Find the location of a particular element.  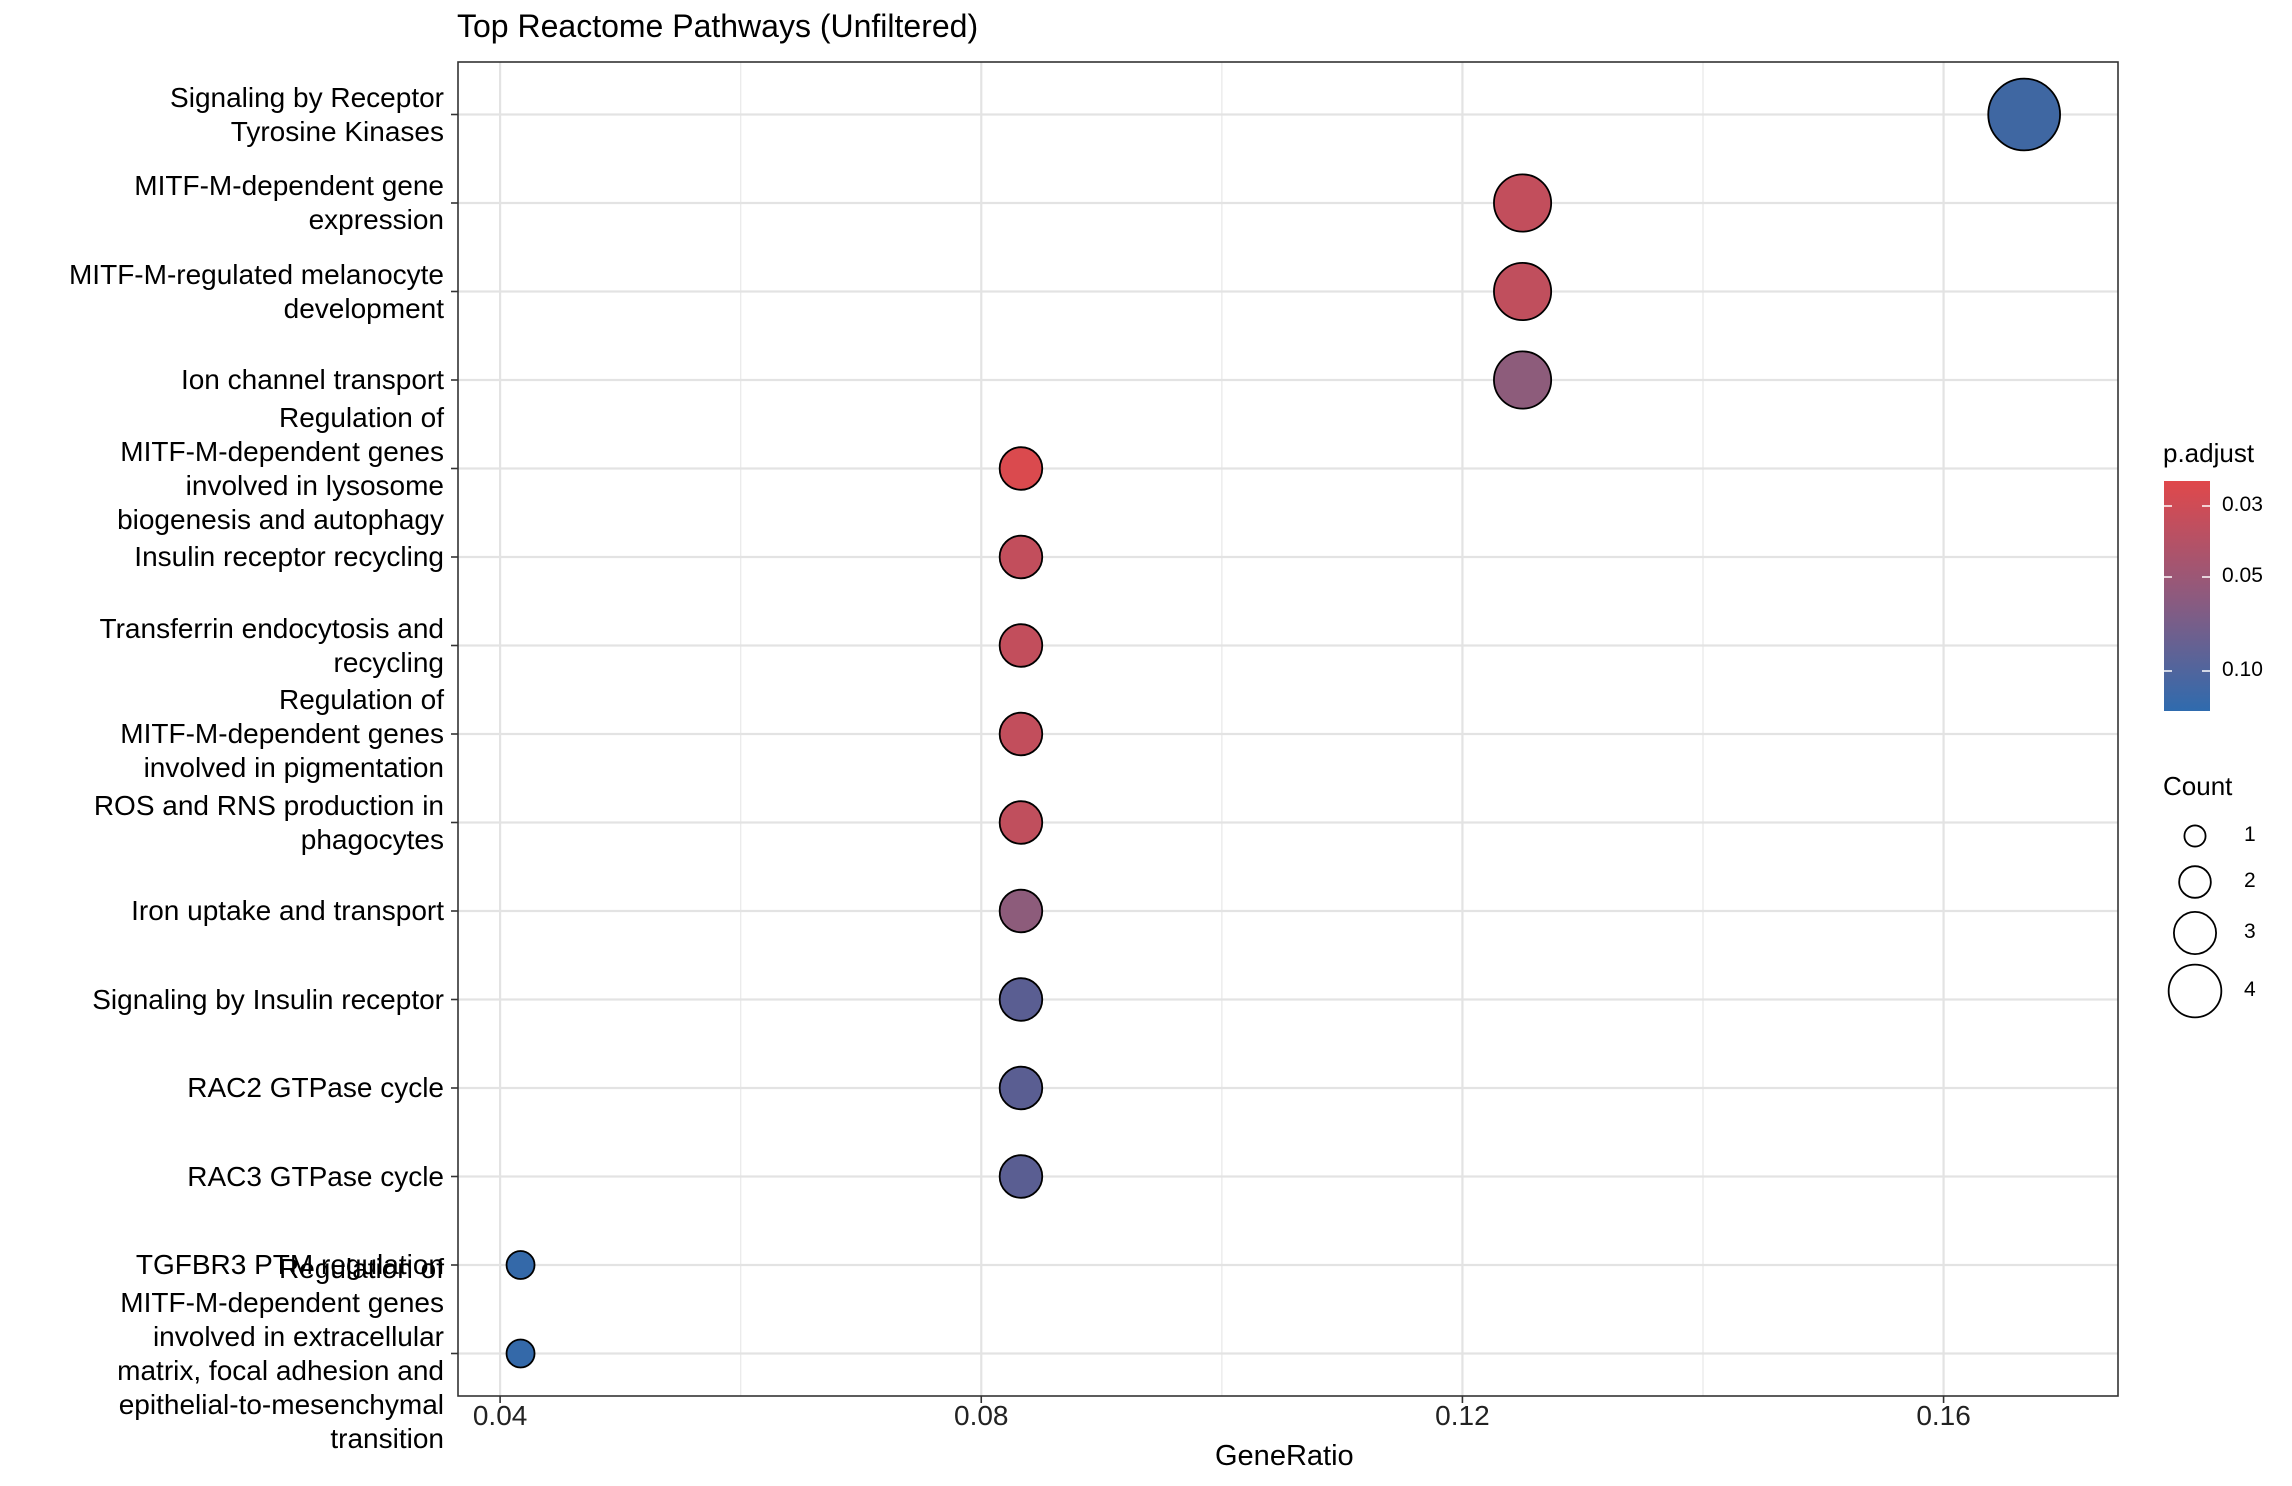

x-tick-label: 0.12 is located at coordinates (1462, 1415).